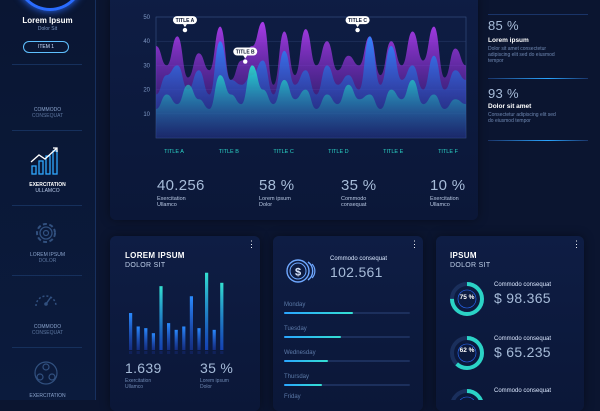 This screenshot has width=600, height=411. I want to click on ring-percent: 75 %, so click(467, 297).